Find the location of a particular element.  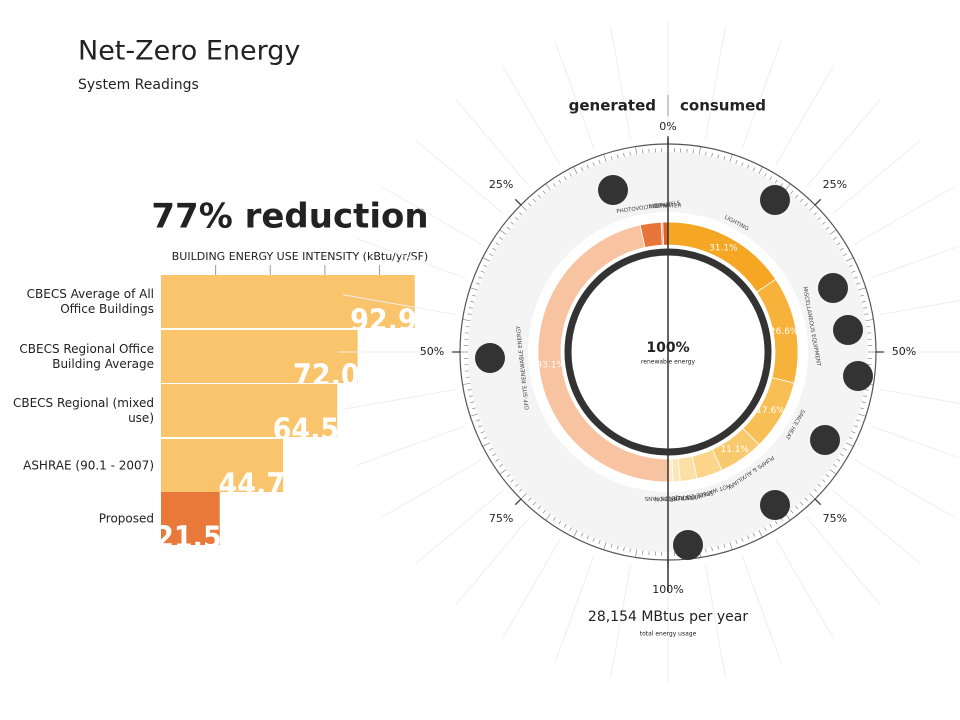

center-label: 100% is located at coordinates (667, 348).